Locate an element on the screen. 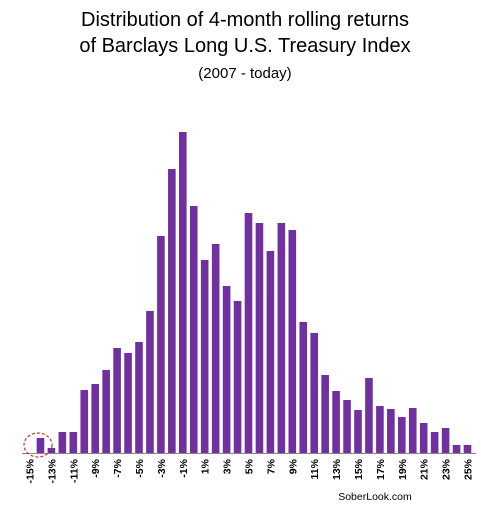 The image size is (481, 508). x-tick-label: -1% is located at coordinates (184, 467).